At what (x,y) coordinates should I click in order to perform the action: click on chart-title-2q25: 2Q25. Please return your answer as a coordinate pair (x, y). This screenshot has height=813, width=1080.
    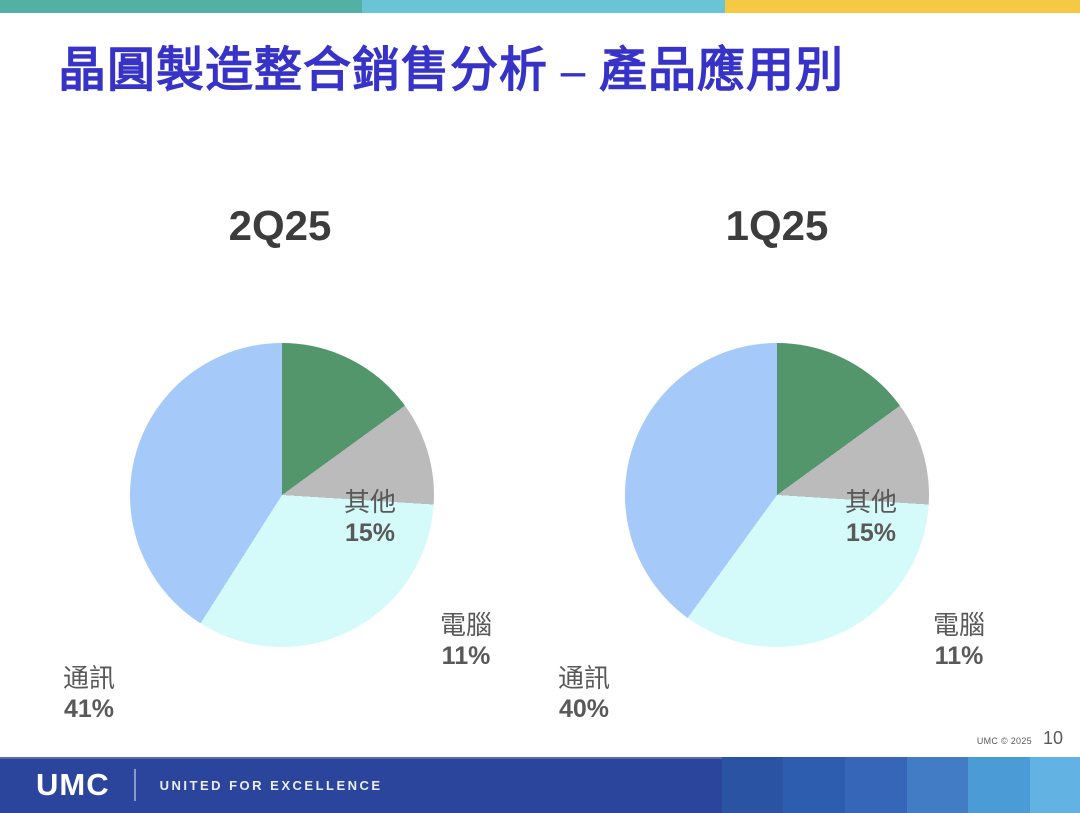
    Looking at the image, I should click on (280, 225).